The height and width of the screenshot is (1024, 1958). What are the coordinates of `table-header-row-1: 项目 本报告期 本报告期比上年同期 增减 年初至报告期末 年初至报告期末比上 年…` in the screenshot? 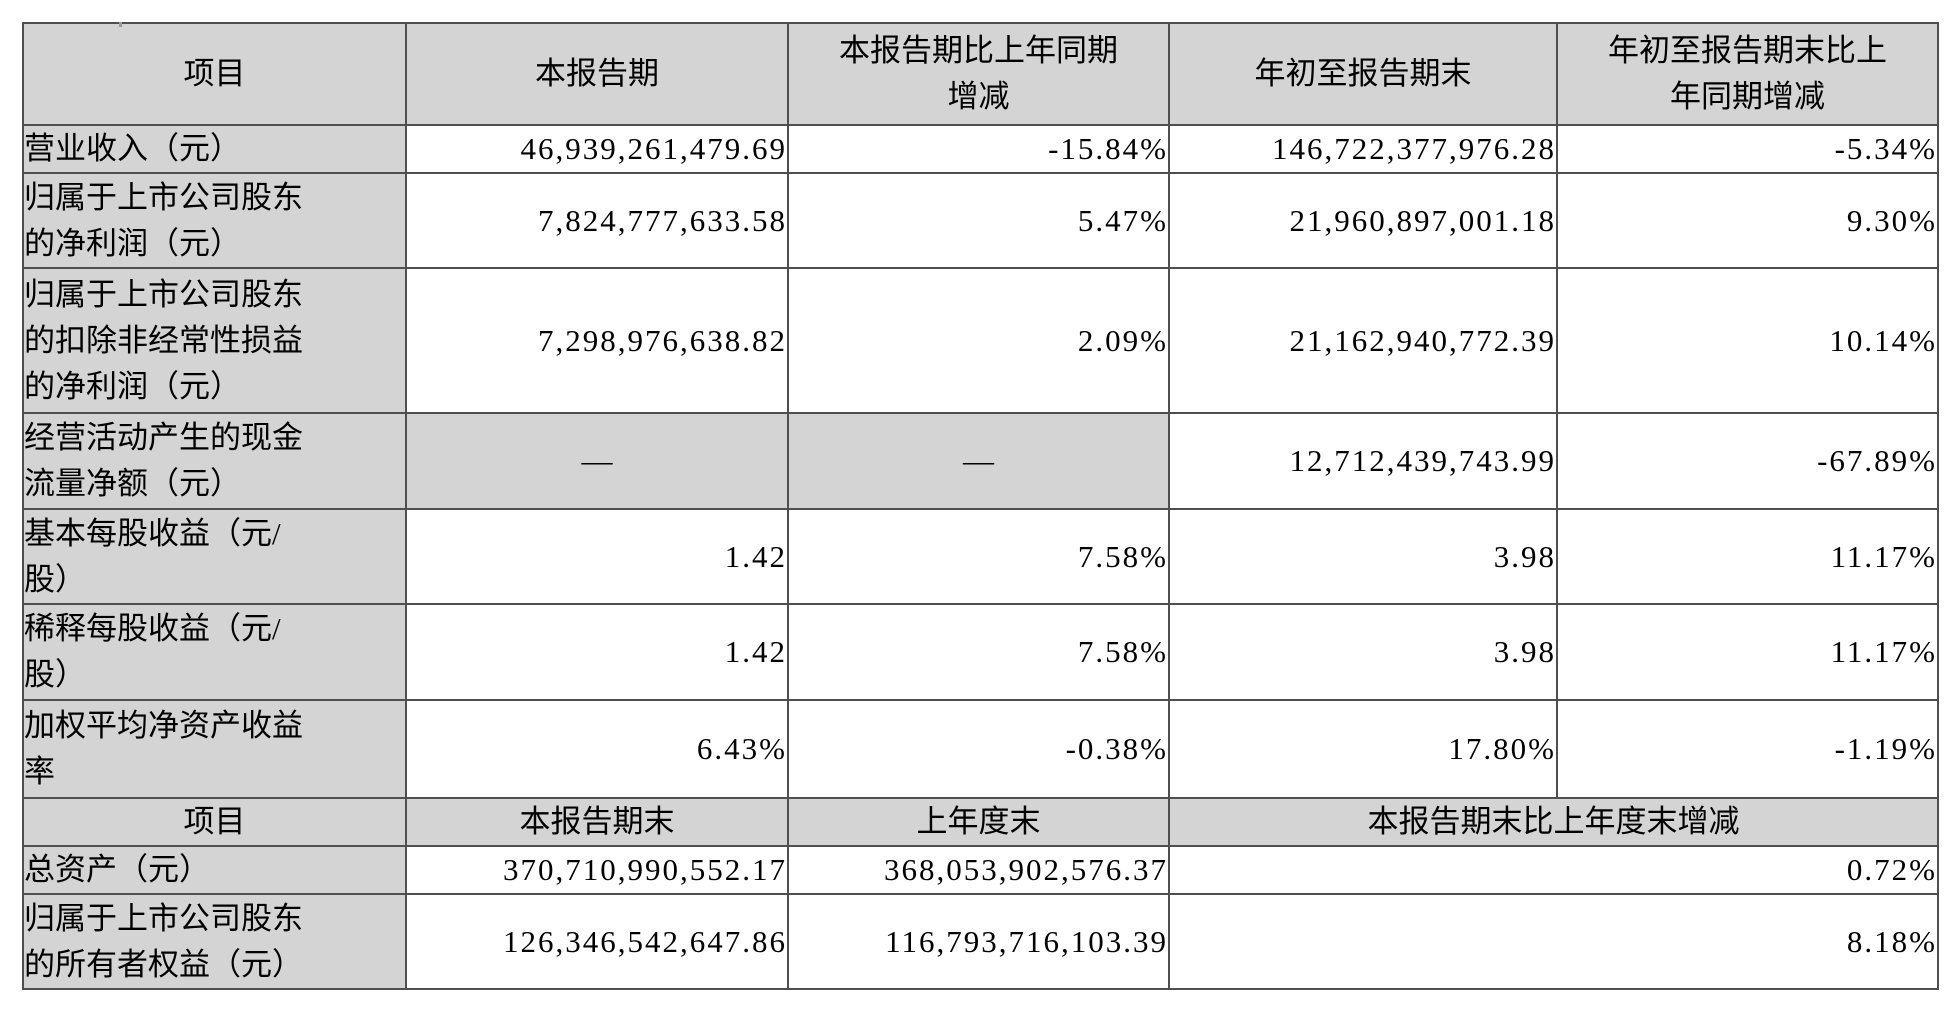 It's located at (980, 74).